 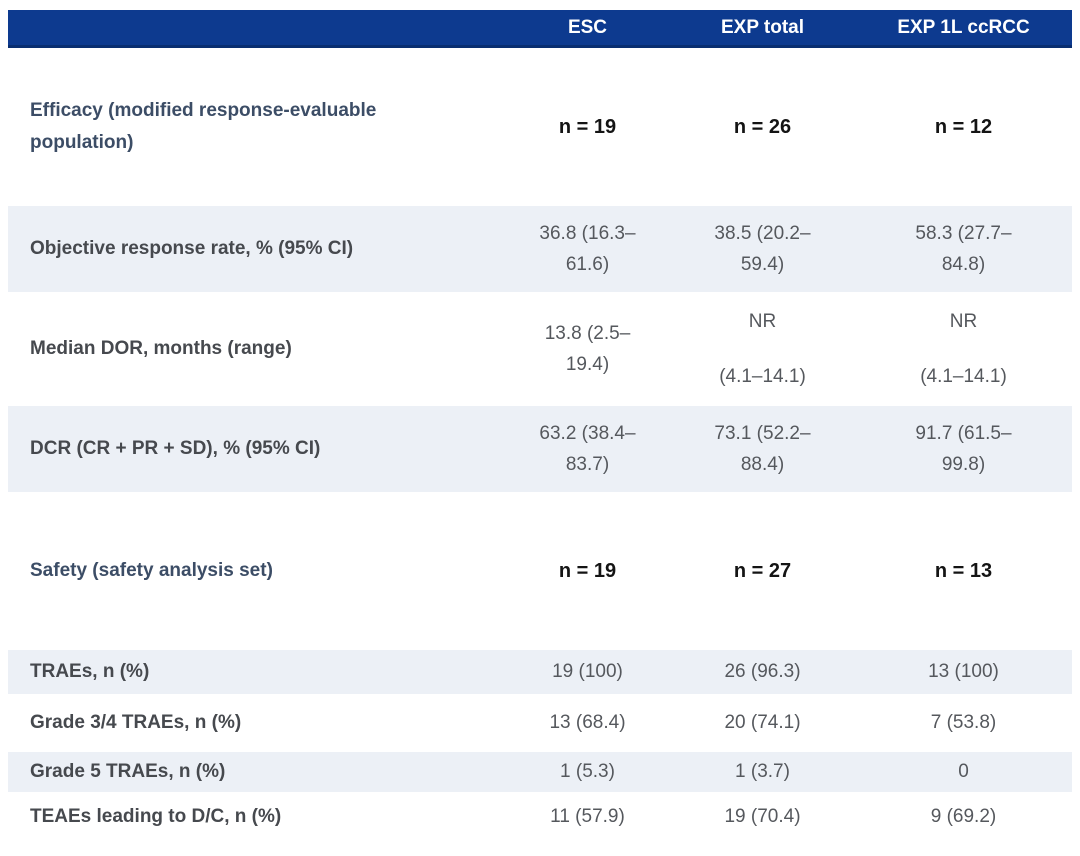 I want to click on cell-esc: 36.8 (16.3–61.6), so click(x=587, y=249).